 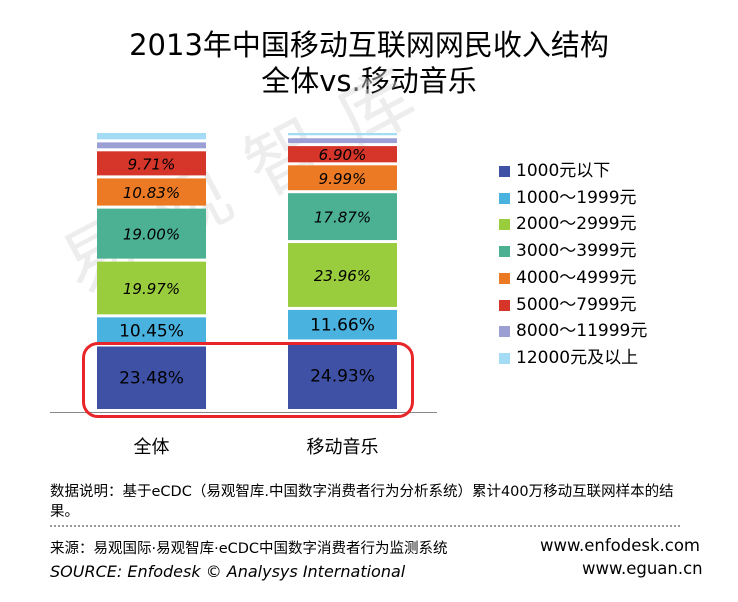 I want to click on data-label: 11.66%, so click(x=342, y=326).